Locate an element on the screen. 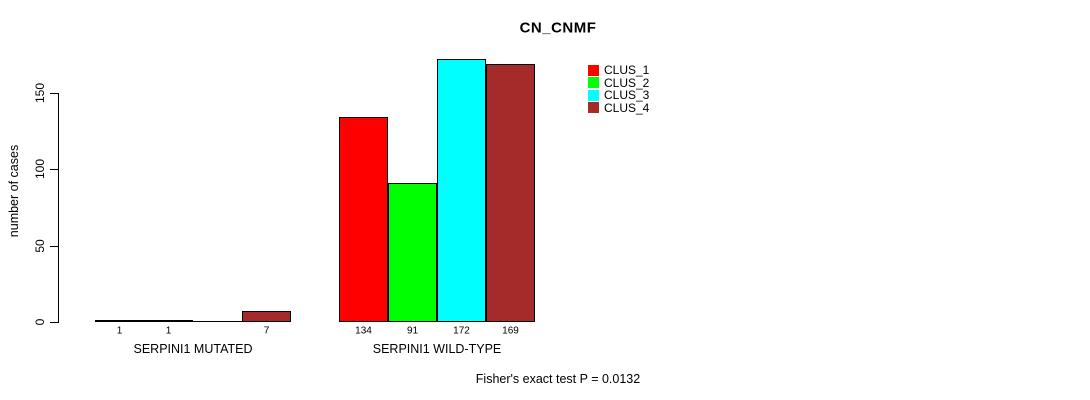 Image resolution: width=1090 pixels, height=400 pixels. bar-clus_2-mutated is located at coordinates (168, 321).